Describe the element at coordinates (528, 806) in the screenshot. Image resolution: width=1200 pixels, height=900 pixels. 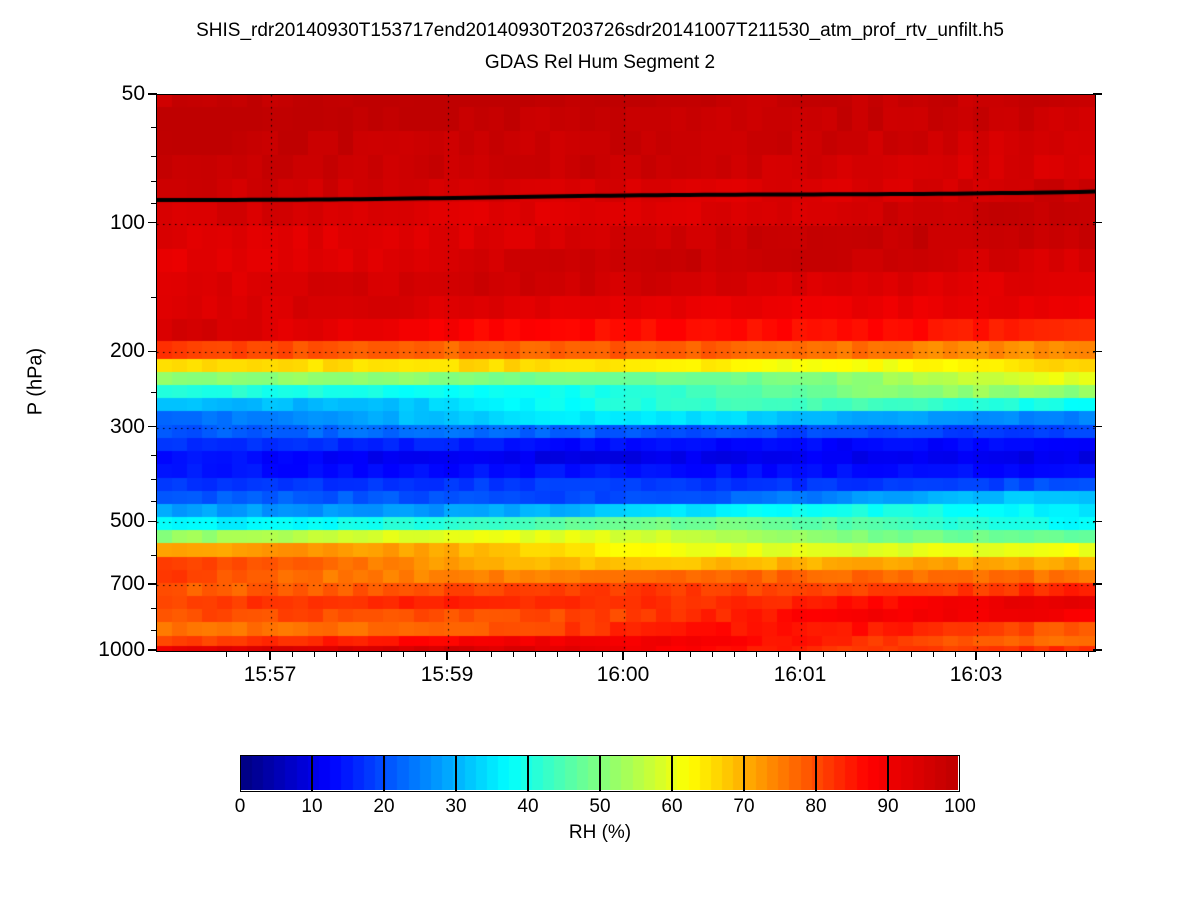
I see `colorbar-label-40: 40` at that location.